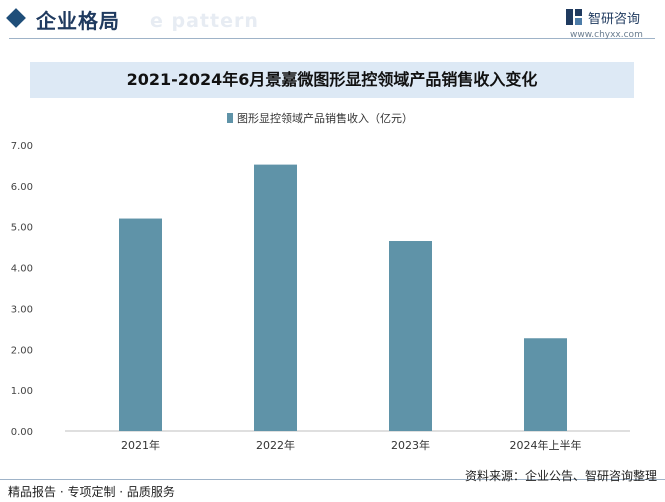  Describe the element at coordinates (204, 21) in the screenshot. I see `header-watermark: e pattern` at that location.